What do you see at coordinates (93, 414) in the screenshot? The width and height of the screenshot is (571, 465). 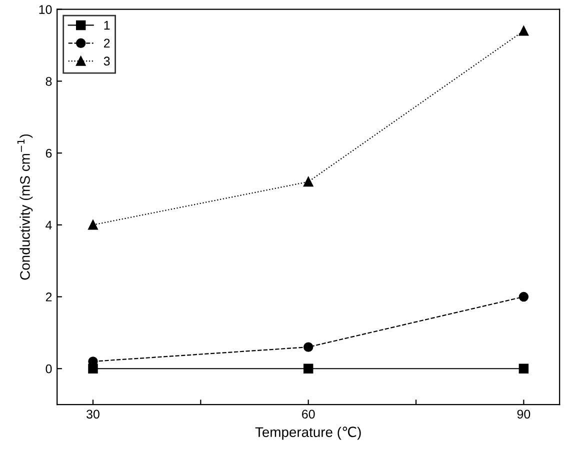 I see `x-tick-label: 30` at bounding box center [93, 414].